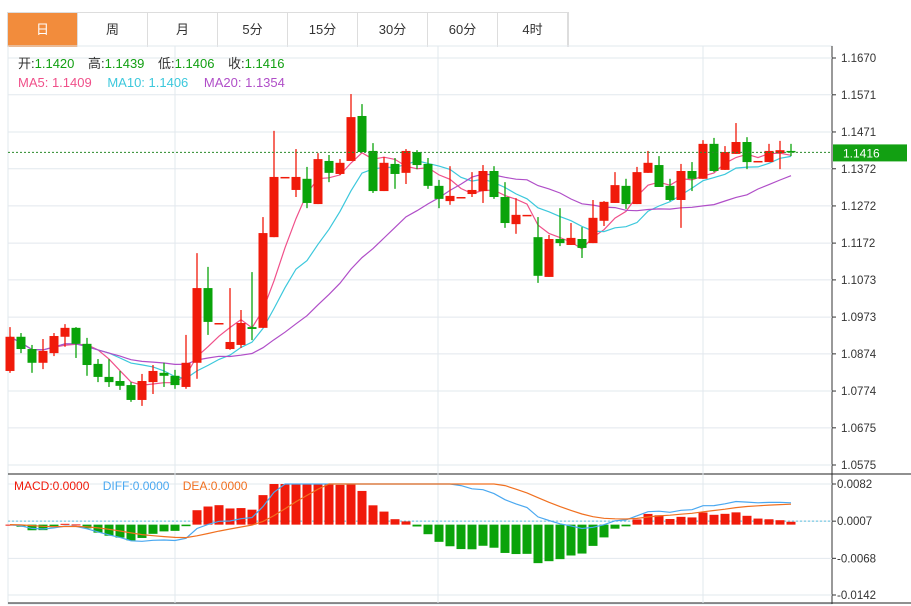 This screenshot has height=606, width=911. Describe the element at coordinates (96, 63) in the screenshot. I see `high-label: 高:` at that location.